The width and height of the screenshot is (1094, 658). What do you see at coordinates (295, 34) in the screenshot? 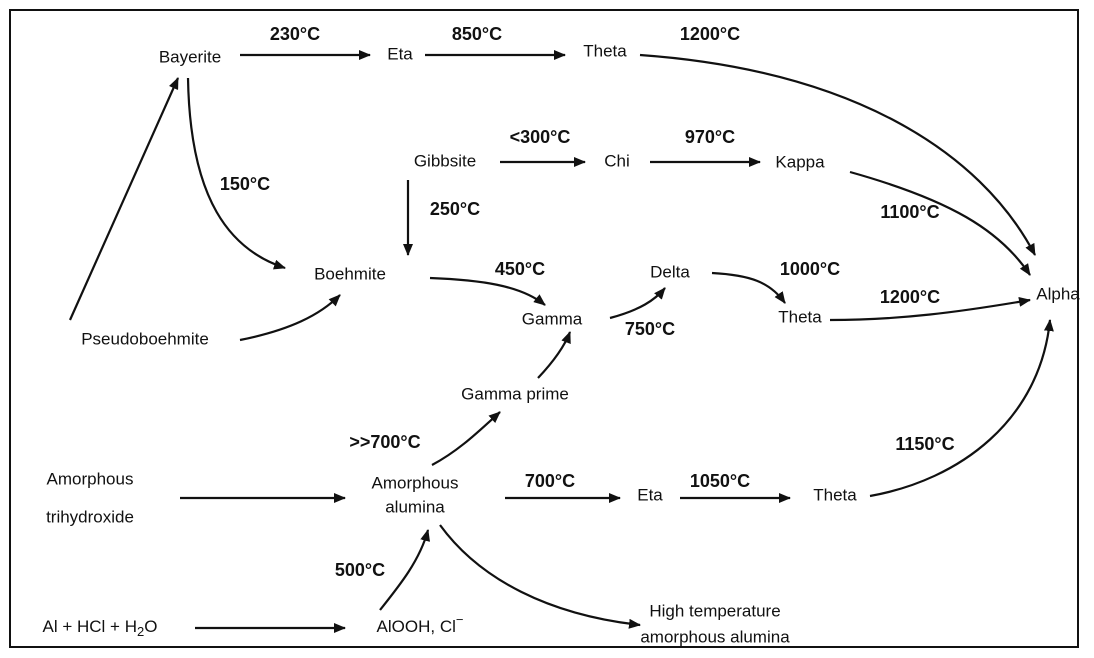
I see `edge-label: 230°C` at bounding box center [295, 34].